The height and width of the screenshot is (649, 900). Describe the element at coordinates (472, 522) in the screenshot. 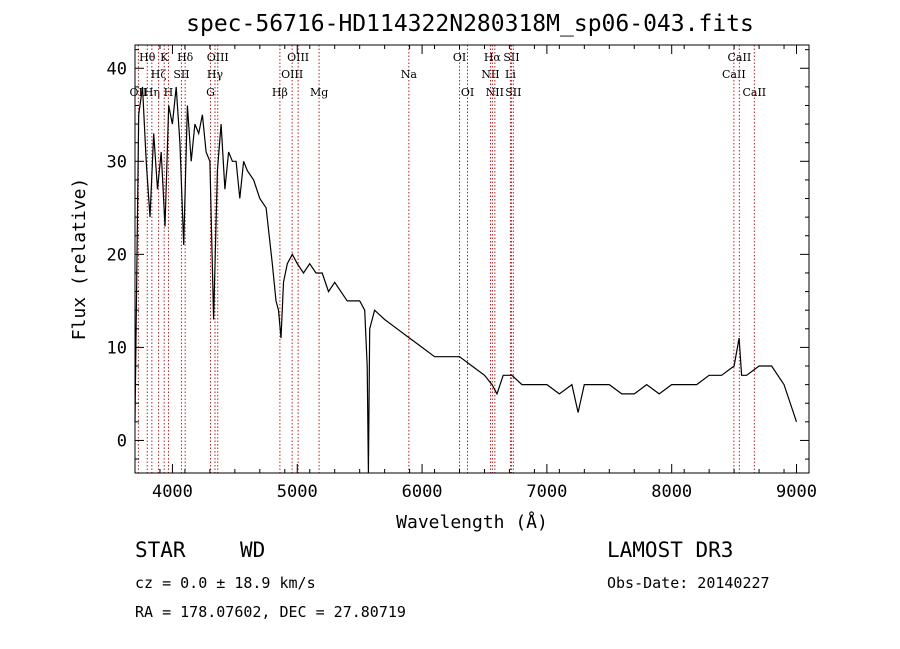

I see `x-axis-label: Wavelength (Å)` at that location.